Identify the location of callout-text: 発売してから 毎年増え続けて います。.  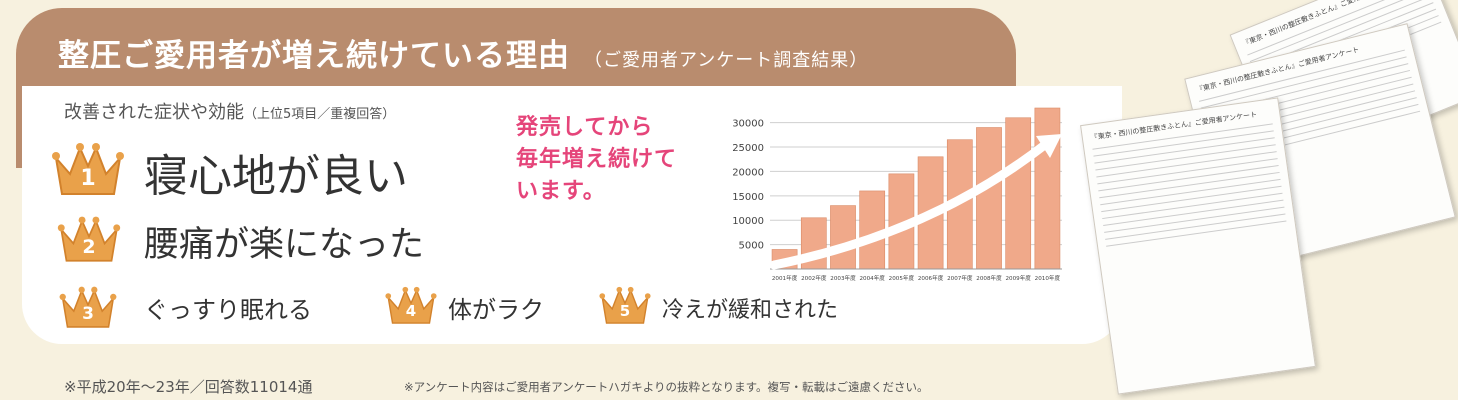
(596, 160).